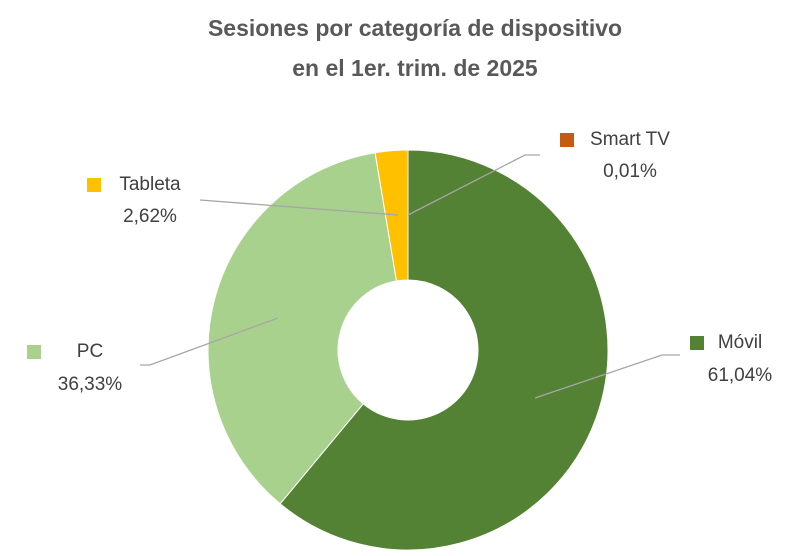 This screenshot has width=801, height=556. Describe the element at coordinates (415, 68) in the screenshot. I see `chart-title: en el 1er. trim. de 2025` at that location.